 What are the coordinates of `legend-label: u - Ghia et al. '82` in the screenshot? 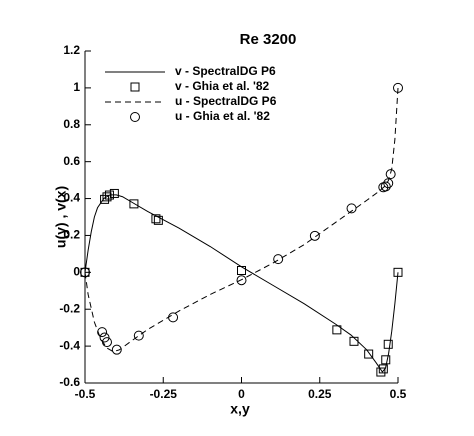 It's located at (222, 116).